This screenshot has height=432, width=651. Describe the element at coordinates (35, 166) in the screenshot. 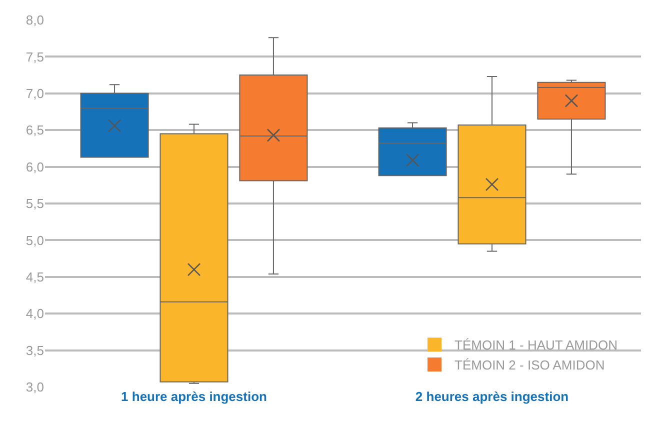

I see `y-tick-label: 6,0` at that location.